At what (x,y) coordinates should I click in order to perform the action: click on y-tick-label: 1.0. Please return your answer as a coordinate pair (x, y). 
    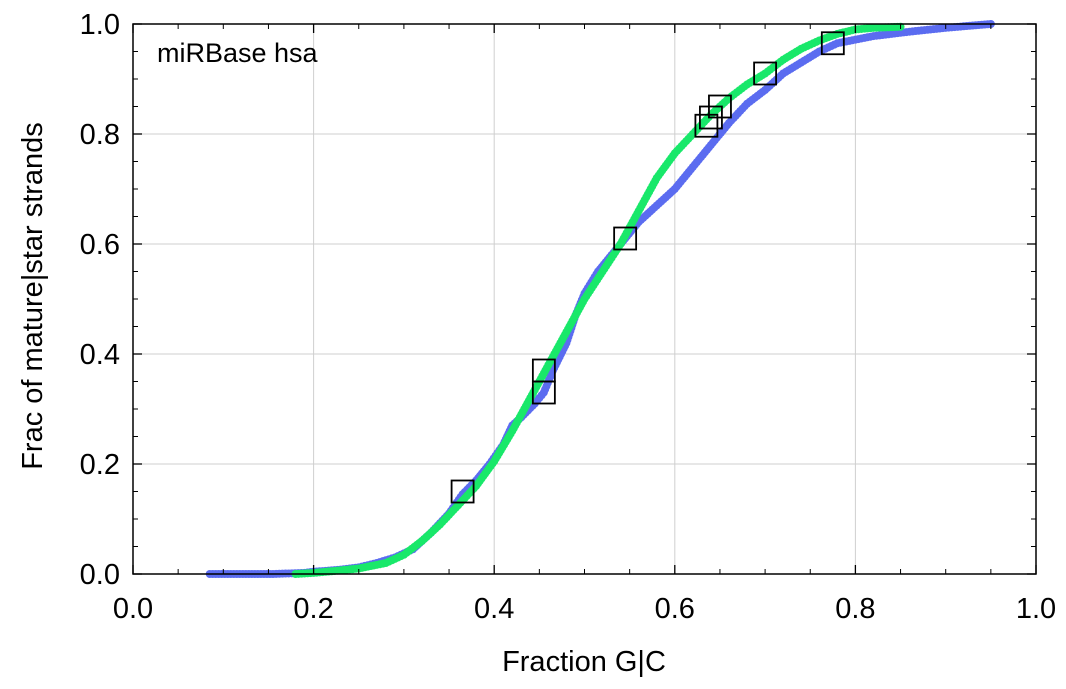
    Looking at the image, I should click on (100, 25).